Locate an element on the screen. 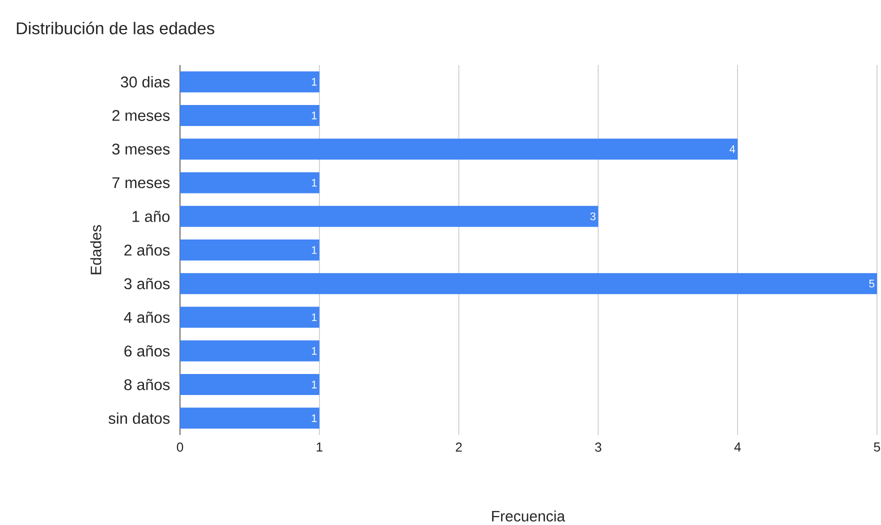  y-tick-label: sin datos is located at coordinates (139, 418).